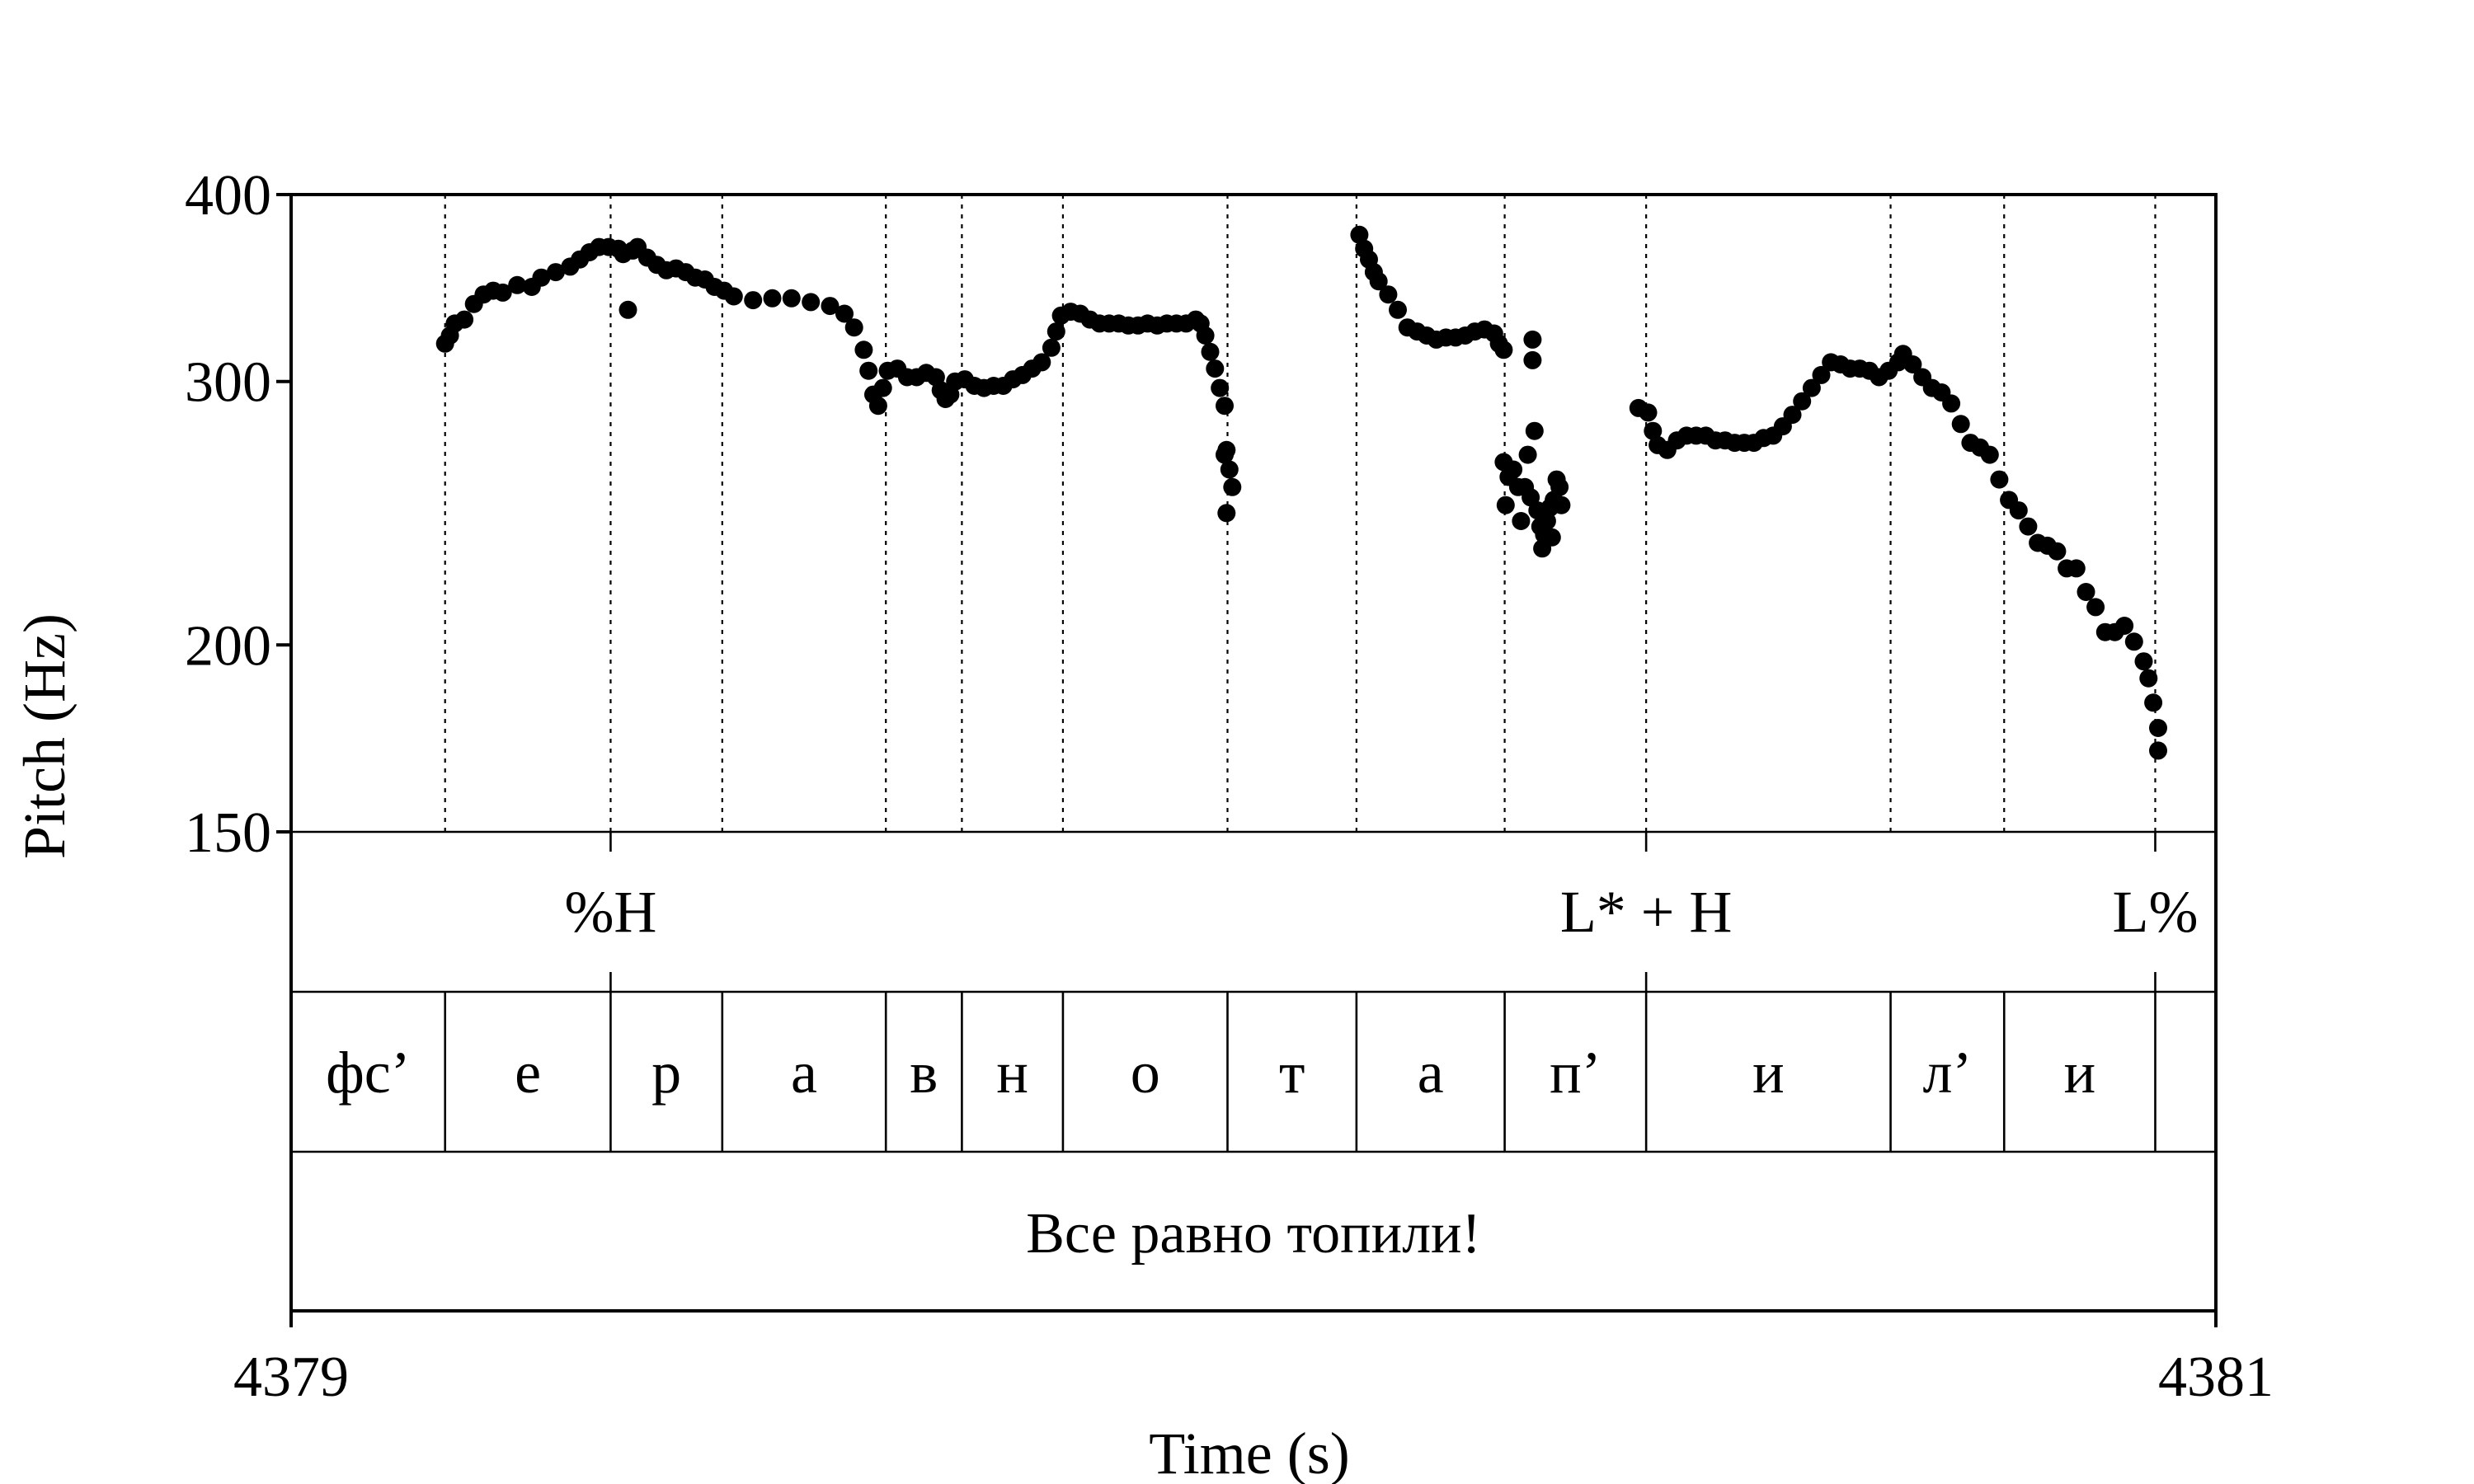  I want to click on y-tick-label: 400, so click(228, 196).